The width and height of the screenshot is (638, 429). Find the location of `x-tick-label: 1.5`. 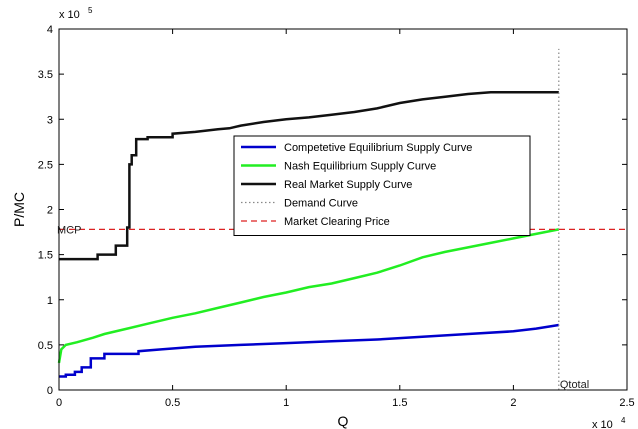

x-tick-label: 1.5 is located at coordinates (399, 403).